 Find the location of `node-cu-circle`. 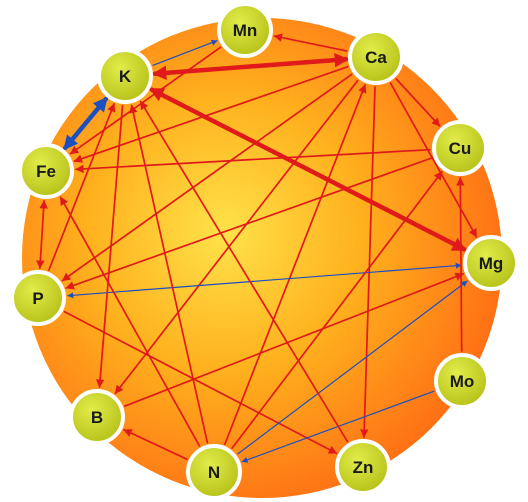

node-cu-circle is located at coordinates (460, 148).